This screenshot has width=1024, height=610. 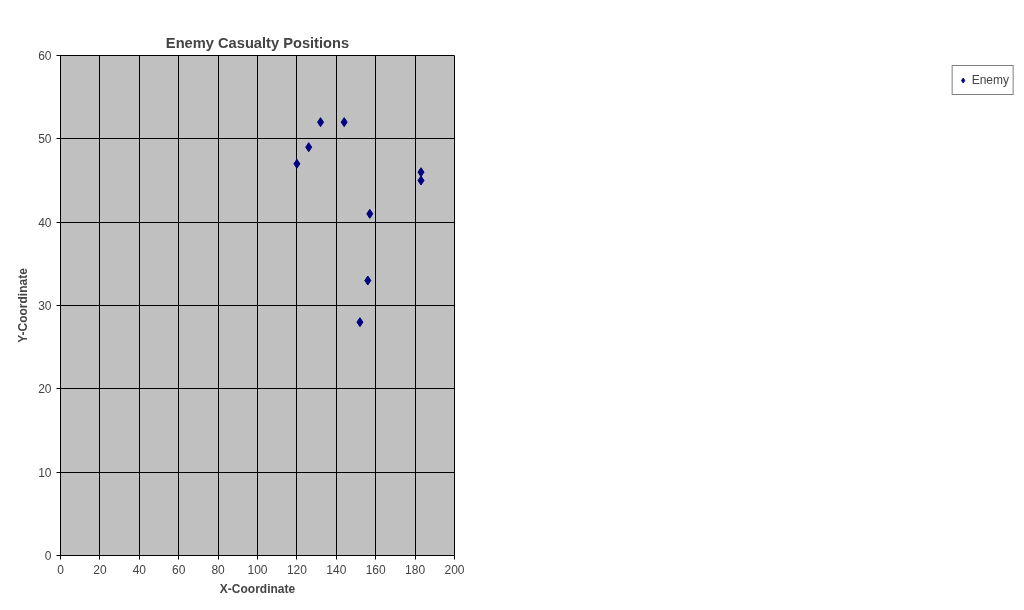 What do you see at coordinates (218, 569) in the screenshot?
I see `x-tick-label: 80` at bounding box center [218, 569].